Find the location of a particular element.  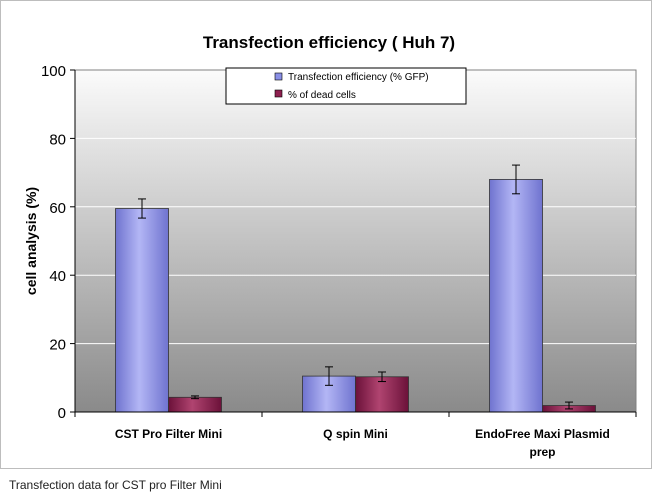

legend-label-transfection: Transfection efficiency (% GFP) is located at coordinates (358, 77).